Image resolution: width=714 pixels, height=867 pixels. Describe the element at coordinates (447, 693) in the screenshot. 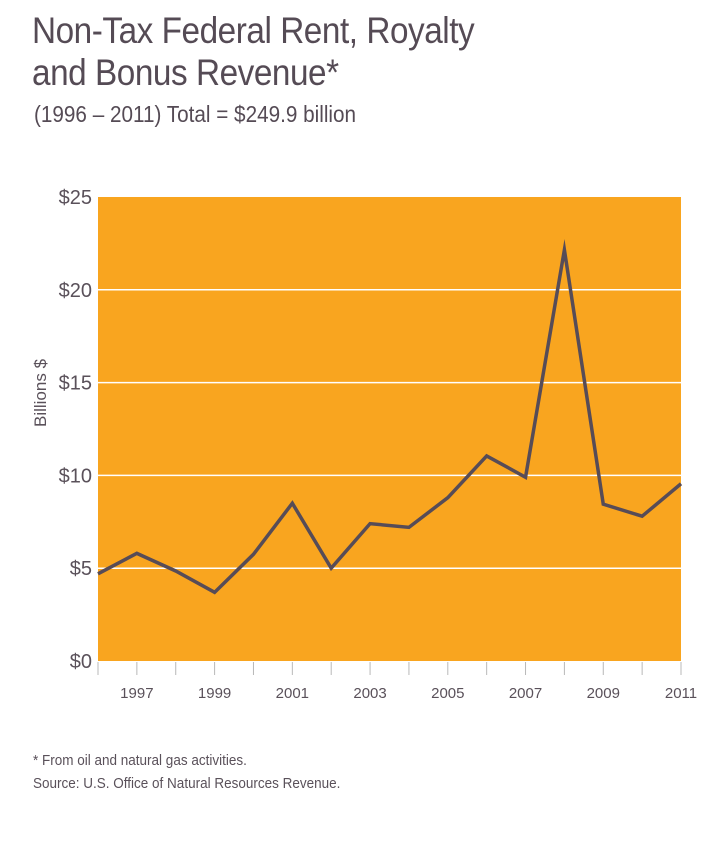

I see `x-tick-label: 2005` at that location.